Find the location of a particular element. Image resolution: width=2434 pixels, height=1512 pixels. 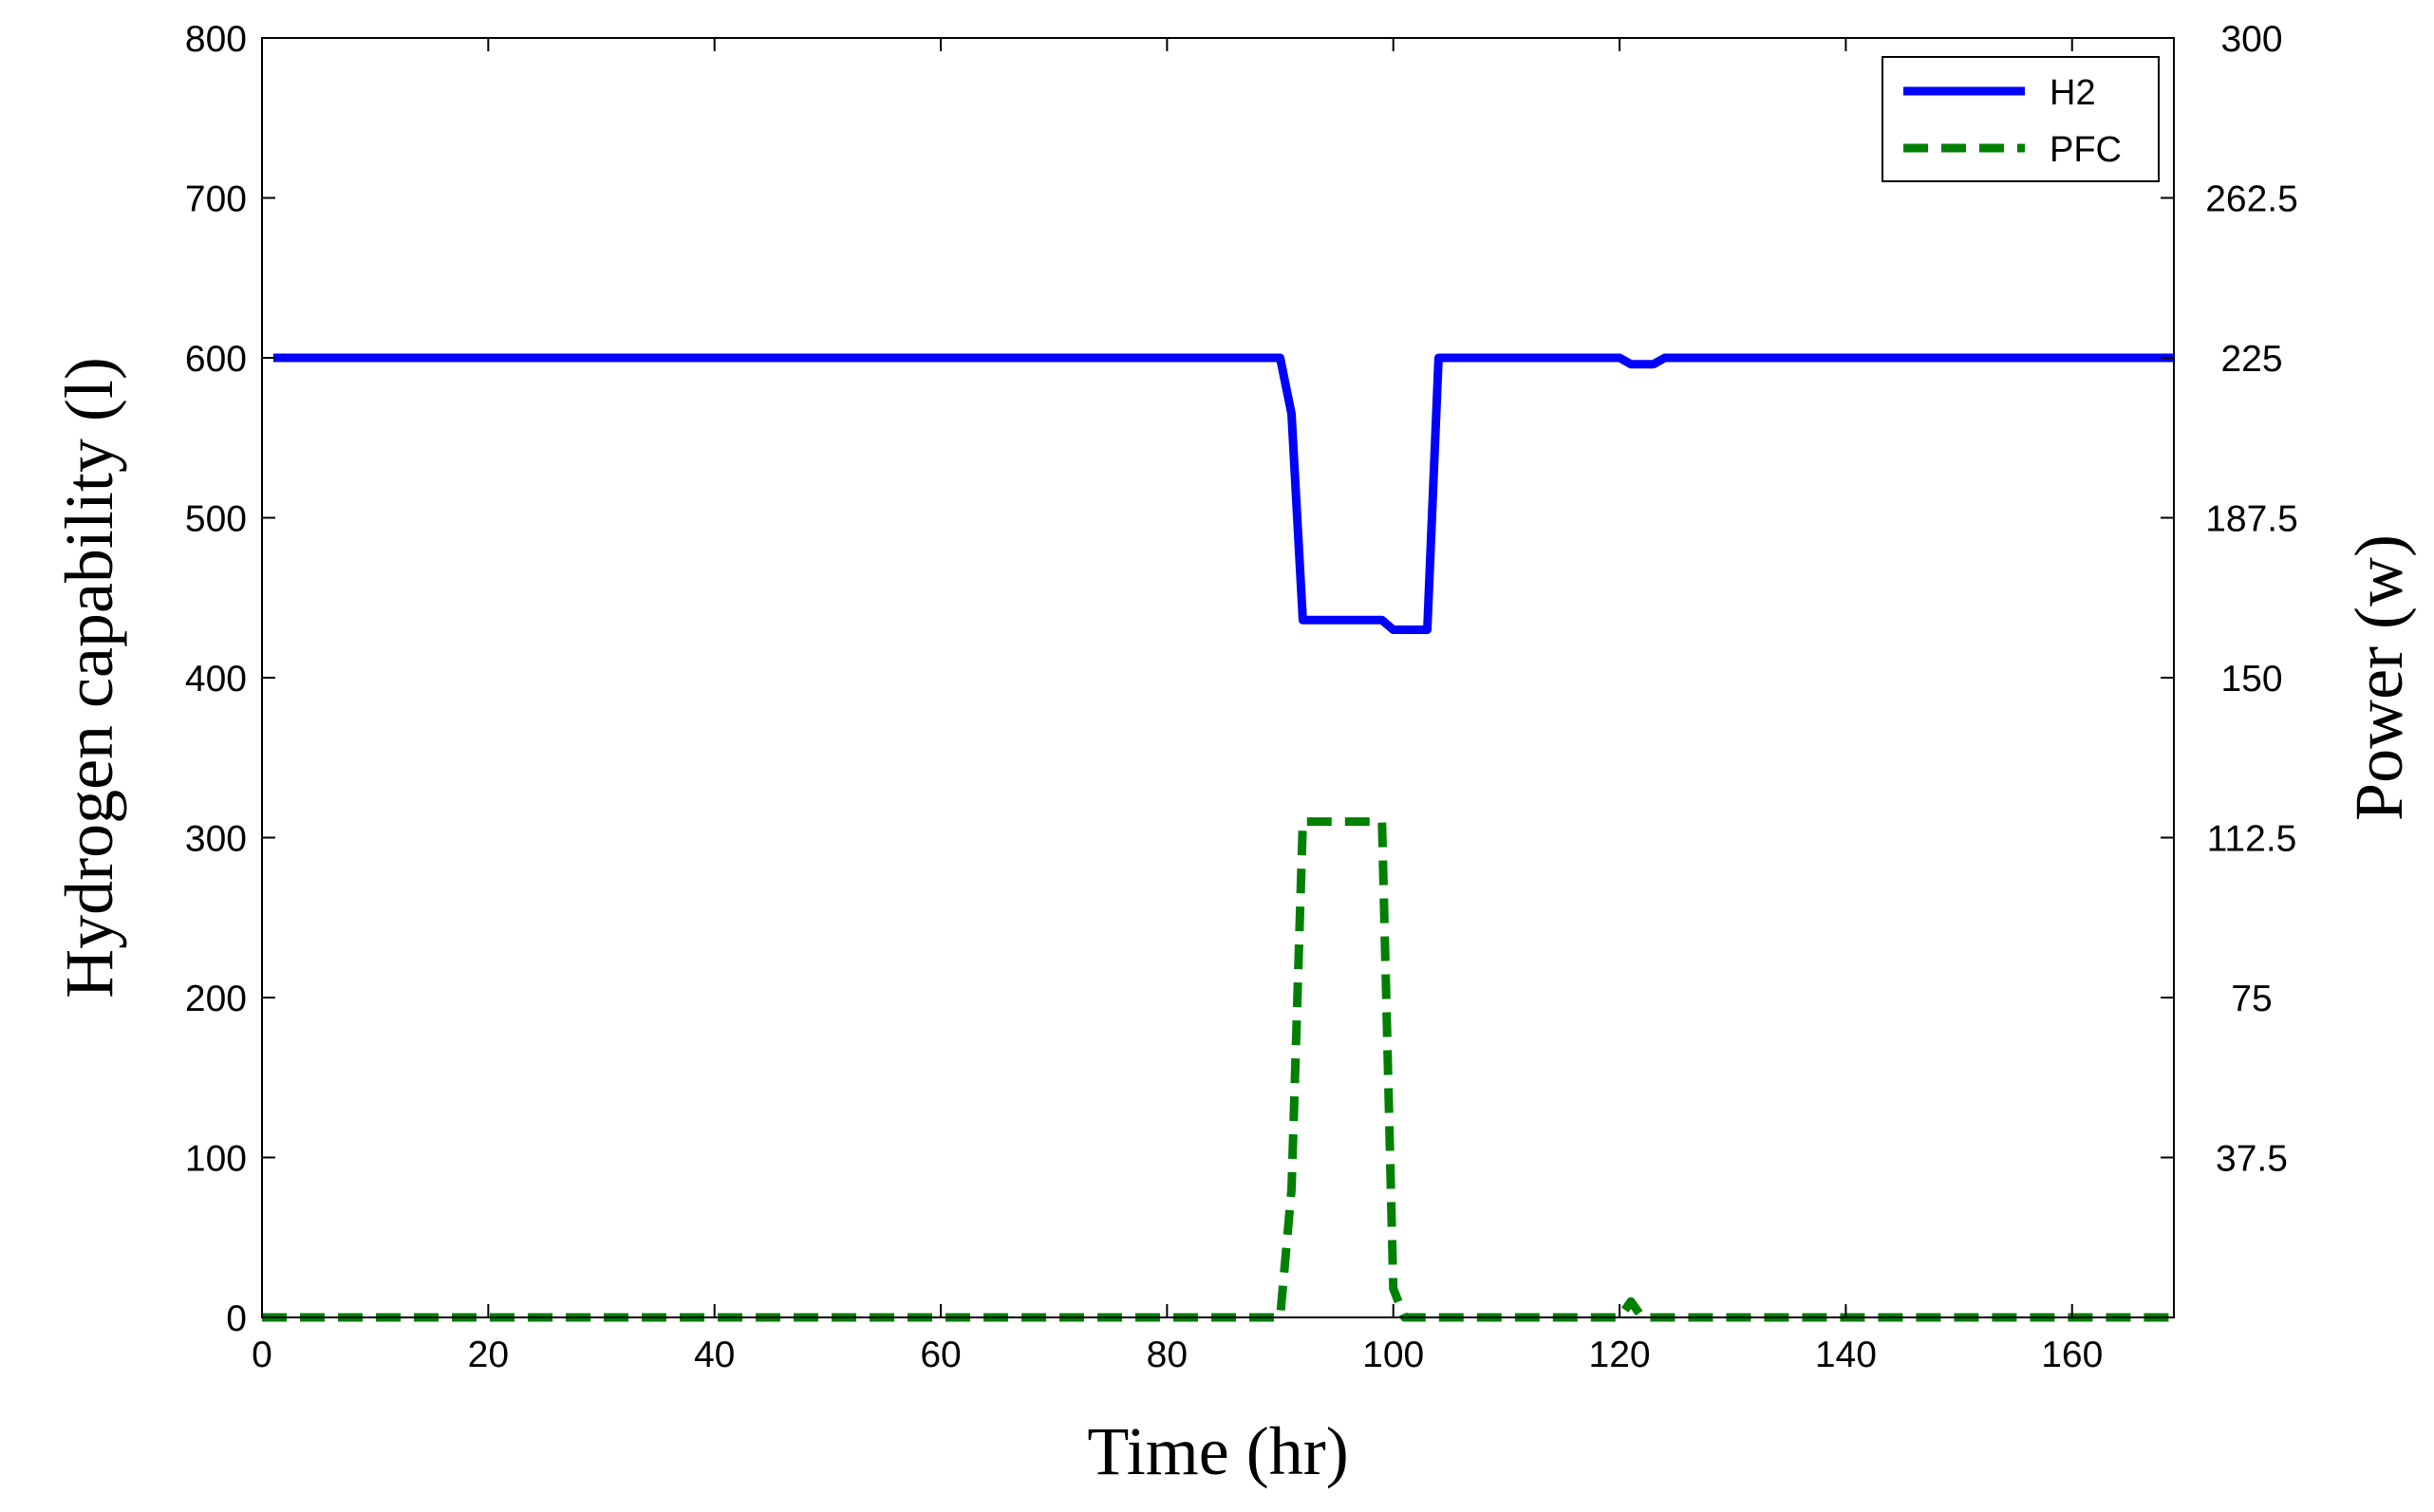

x-tick-label: 100 is located at coordinates (1393, 1355).